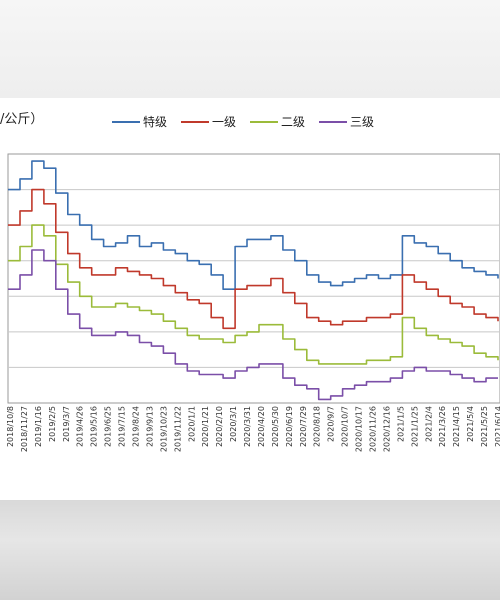 The width and height of the screenshot is (500, 600). I want to click on x-tick-label-20: 2020/6/19, so click(289, 426).